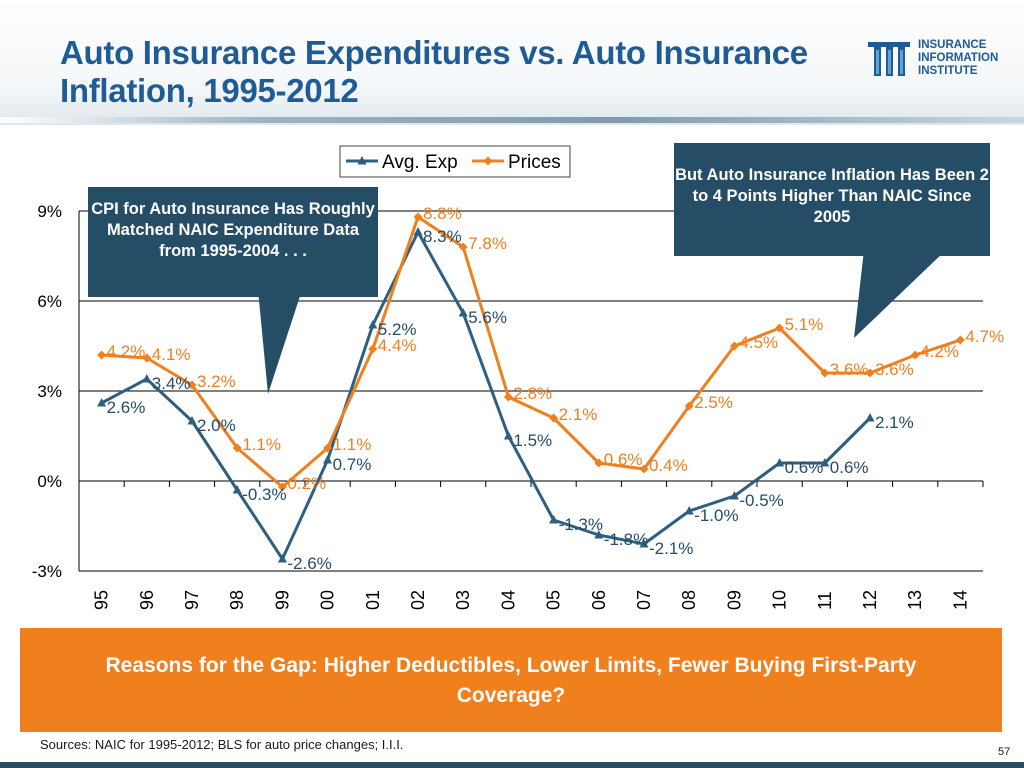 The width and height of the screenshot is (1024, 768). What do you see at coordinates (1004, 752) in the screenshot?
I see `page-number: 57` at bounding box center [1004, 752].